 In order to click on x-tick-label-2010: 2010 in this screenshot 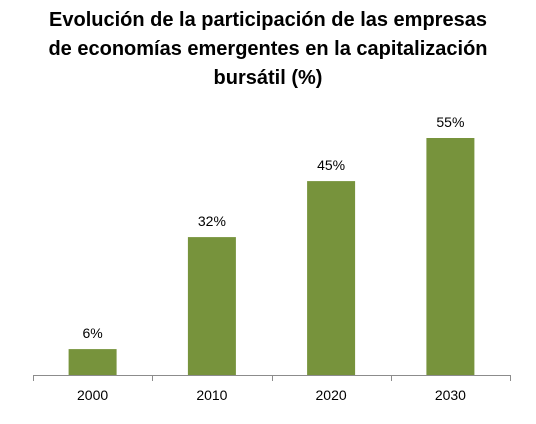, I will do `click(211, 395)`.